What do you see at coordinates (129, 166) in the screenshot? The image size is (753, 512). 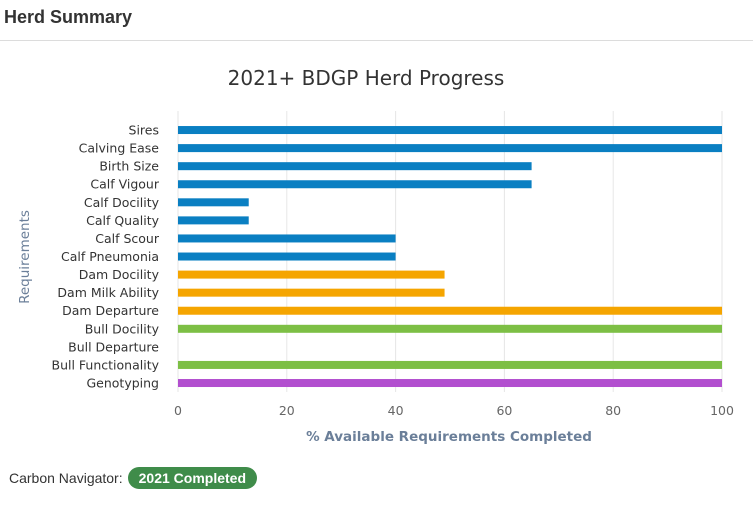 I see `category-label: Birth Size` at bounding box center [129, 166].